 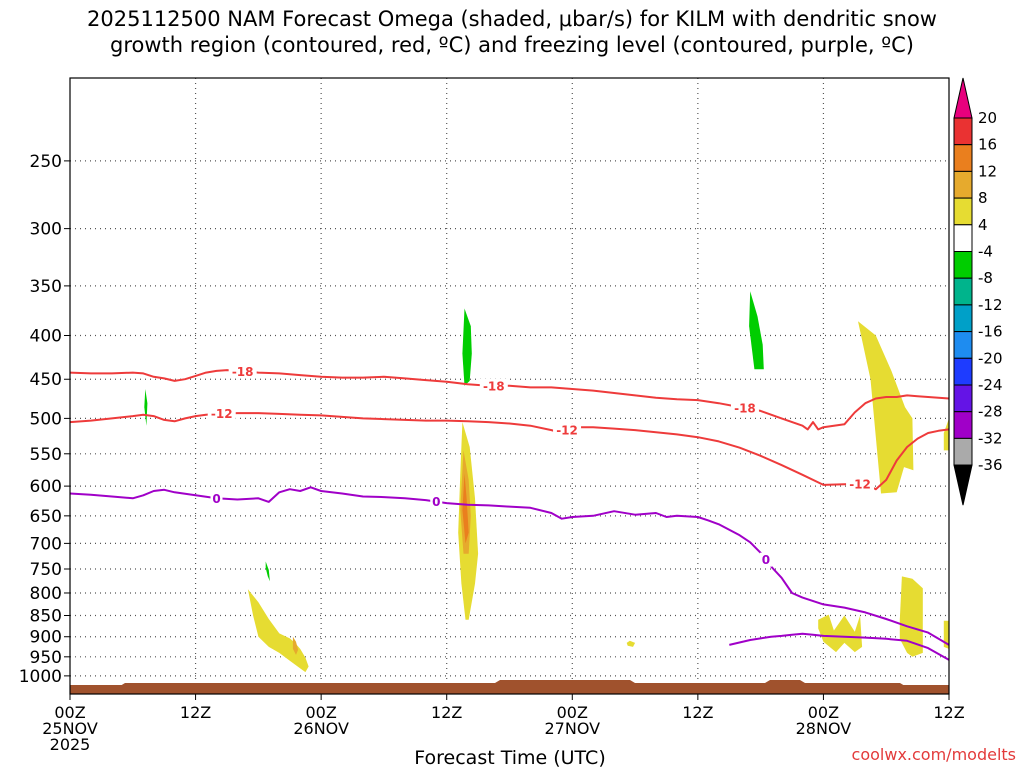 What do you see at coordinates (46, 230) in the screenshot?
I see `y-tick-label-300: 300` at bounding box center [46, 230].